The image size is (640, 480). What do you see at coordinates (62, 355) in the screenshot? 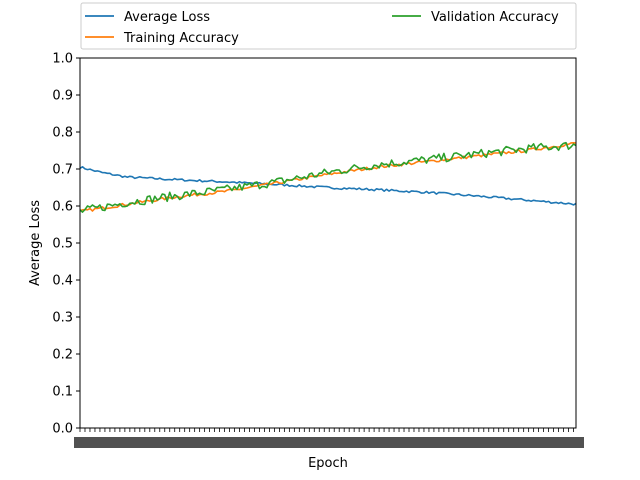
I see `y-tick-label: 0.2` at bounding box center [62, 355].